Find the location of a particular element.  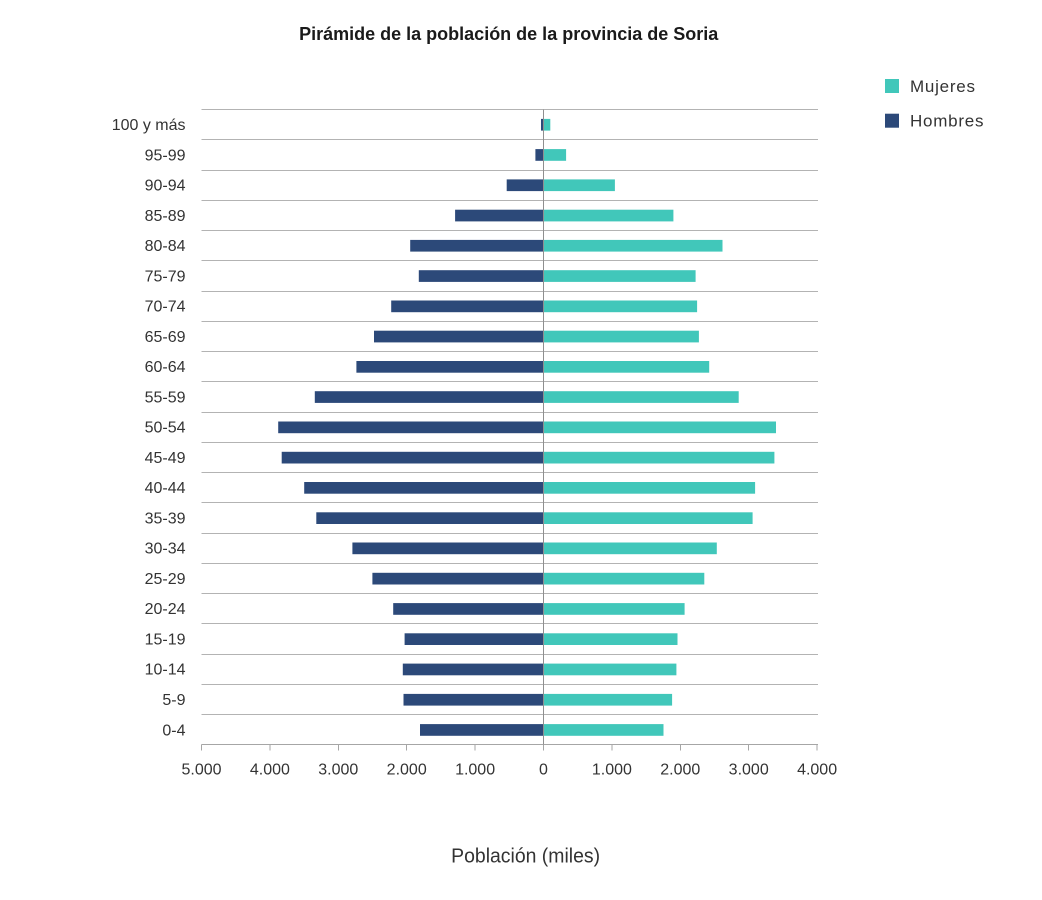

svg-text: 50-54 is located at coordinates (165, 428).